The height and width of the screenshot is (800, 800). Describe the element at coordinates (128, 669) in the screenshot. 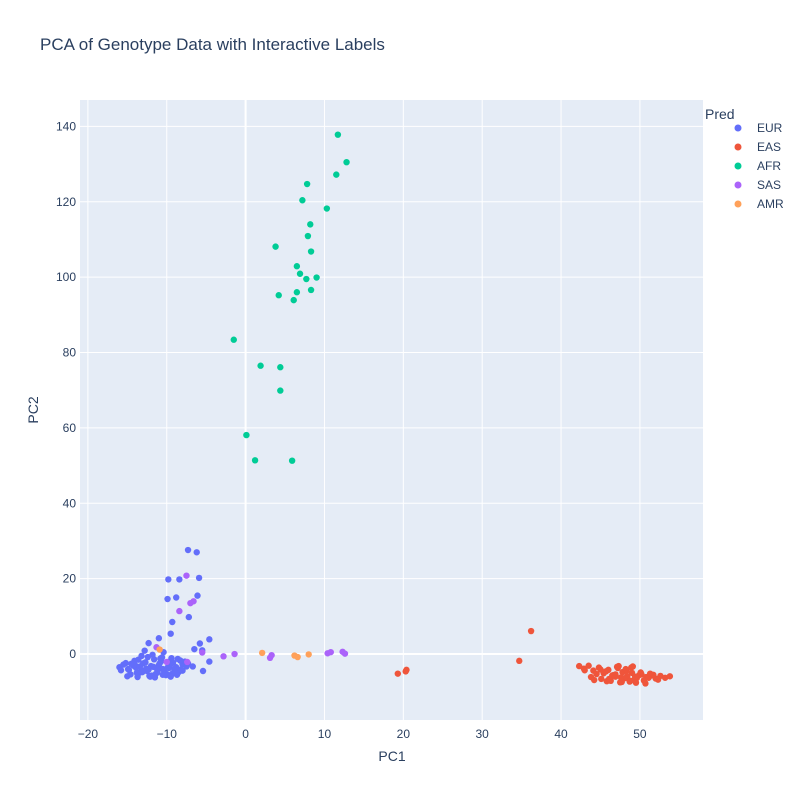

I see `point-eur: EUR (-14.9, -4)` at that location.